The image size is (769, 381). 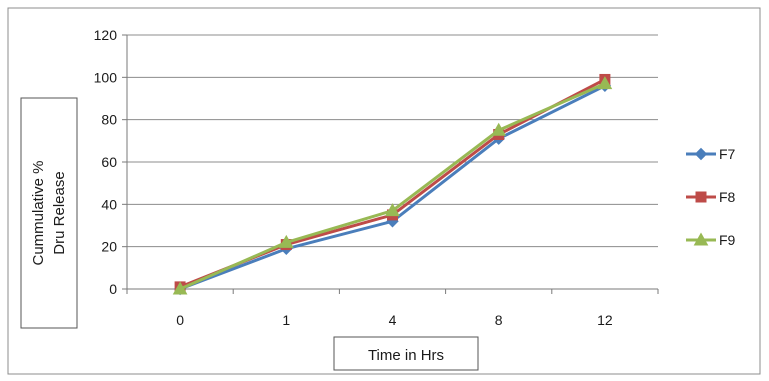 I want to click on x-tick-label: 8, so click(x=499, y=320).